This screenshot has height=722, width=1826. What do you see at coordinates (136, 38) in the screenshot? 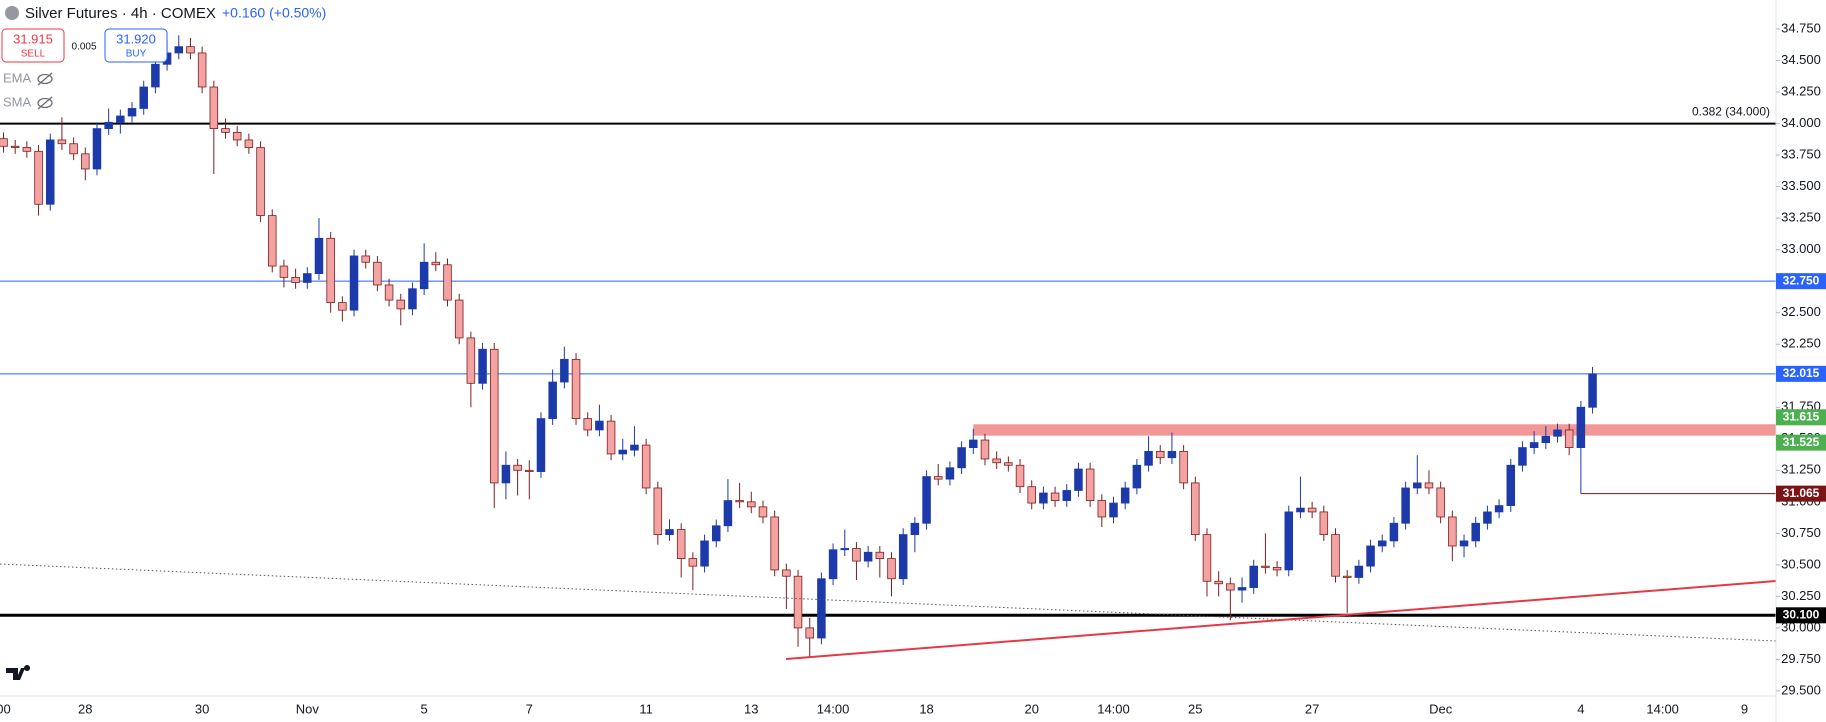
I see `buy-price: 31.920` at bounding box center [136, 38].